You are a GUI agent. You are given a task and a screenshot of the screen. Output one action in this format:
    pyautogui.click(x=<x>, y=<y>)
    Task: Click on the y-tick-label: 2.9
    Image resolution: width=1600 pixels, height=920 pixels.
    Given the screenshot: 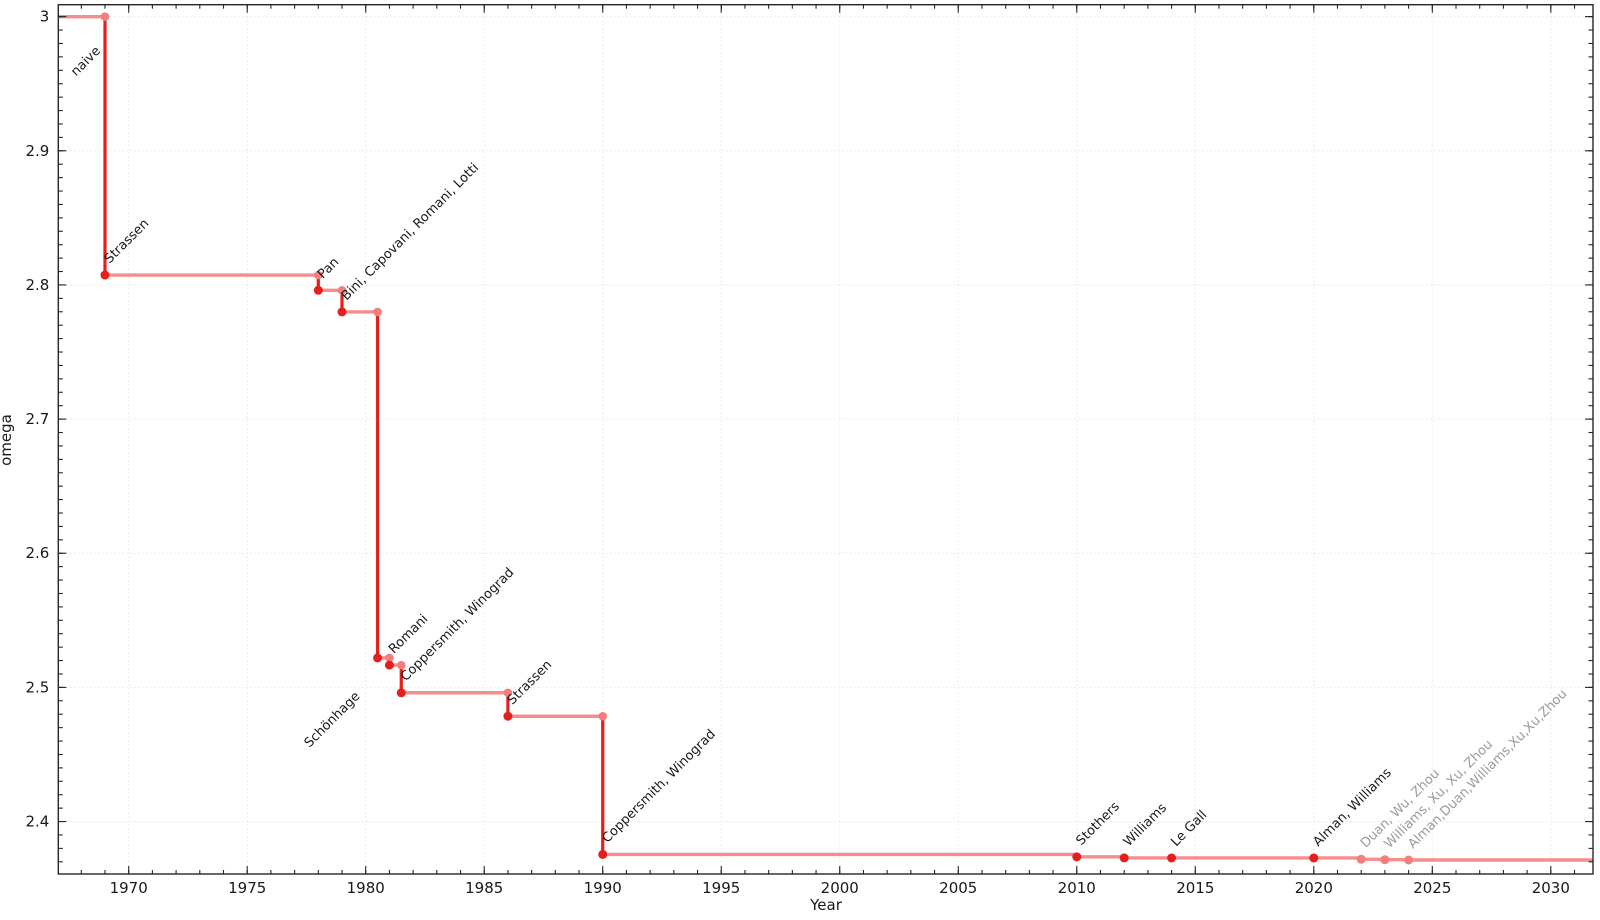 What is the action you would take?
    pyautogui.click(x=37, y=151)
    